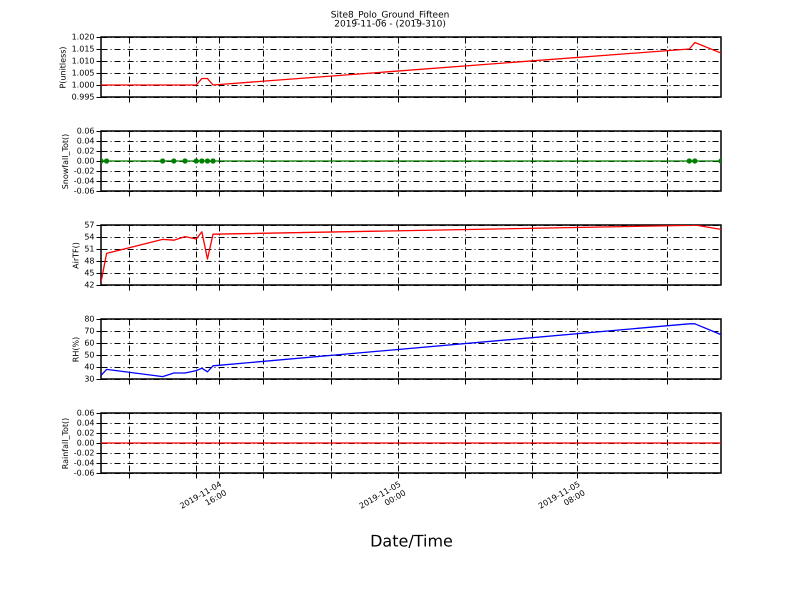 This screenshot has height=600, width=800. What do you see at coordinates (89, 379) in the screenshot?
I see `y-tick-label: 30` at bounding box center [89, 379].